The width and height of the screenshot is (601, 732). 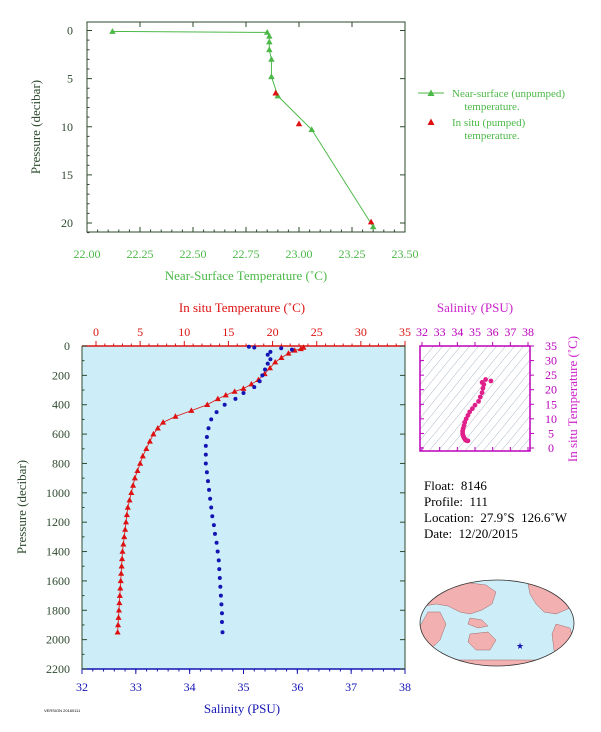 What do you see at coordinates (246, 254) in the screenshot?
I see `top-x-tick-label: 22.75` at bounding box center [246, 254].